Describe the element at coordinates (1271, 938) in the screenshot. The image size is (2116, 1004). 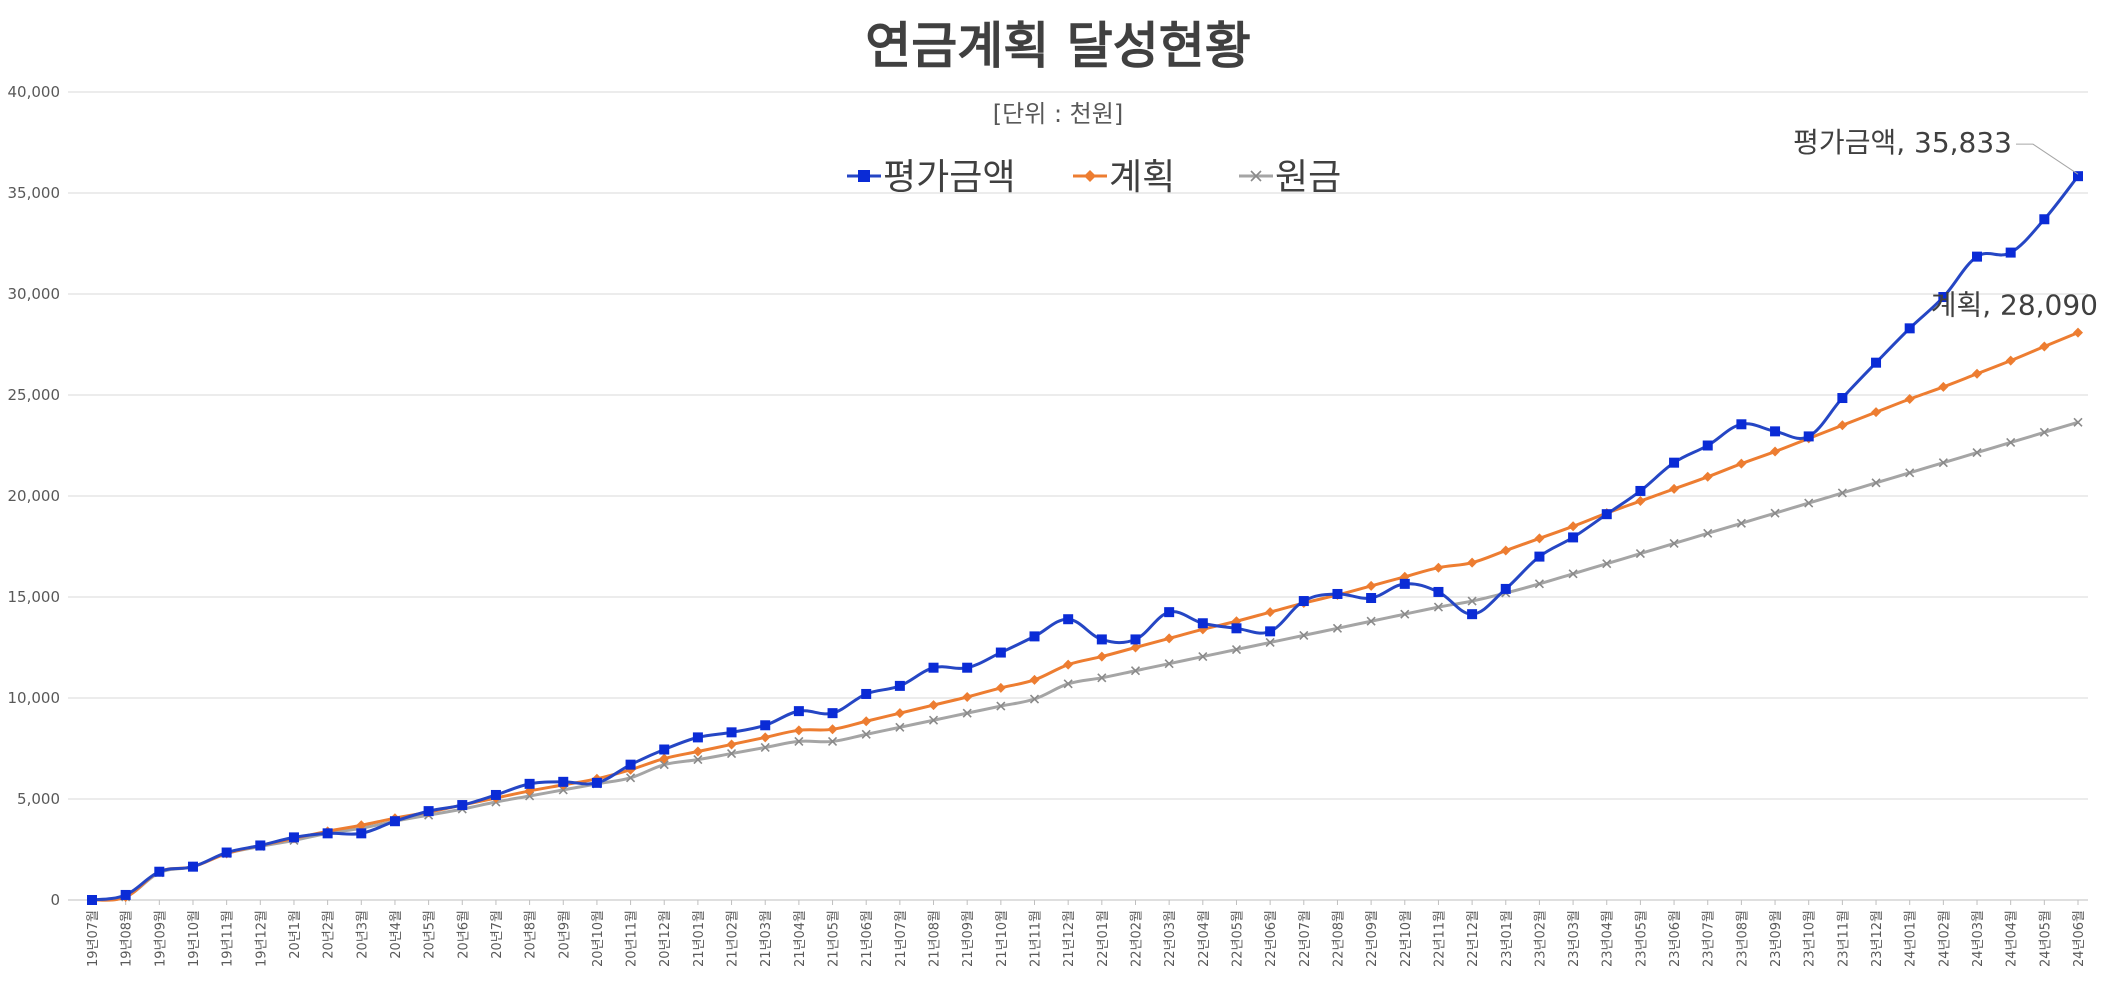
I see `x-tick-label: 22년06월` at that location.